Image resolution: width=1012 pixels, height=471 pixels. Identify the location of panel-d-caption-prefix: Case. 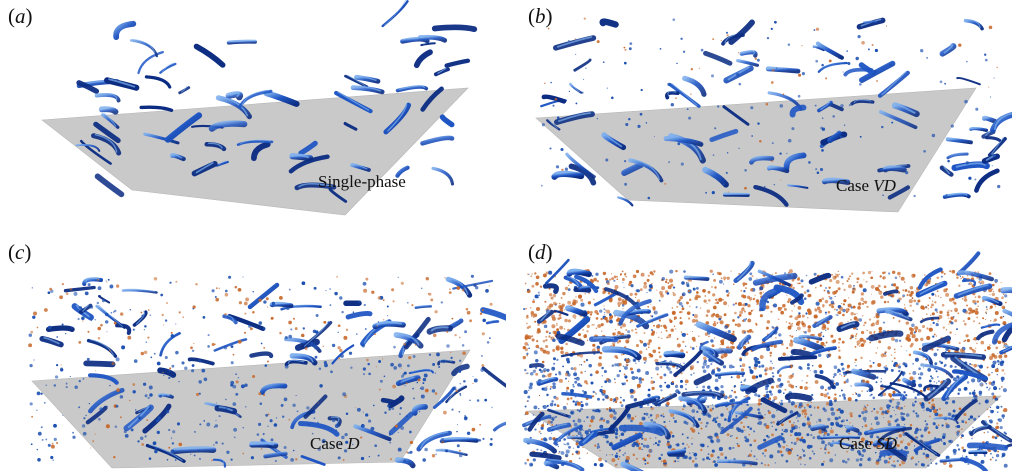
(858, 443).